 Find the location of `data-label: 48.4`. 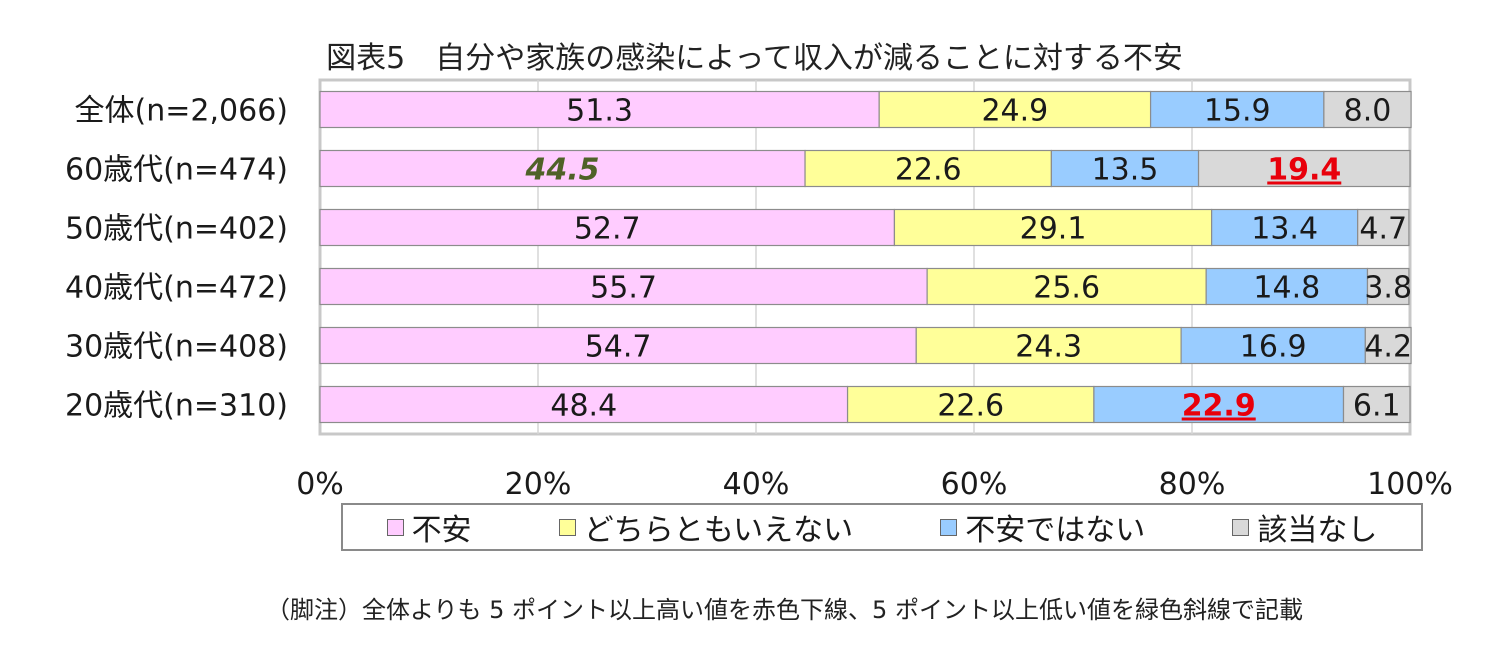

data-label: 48.4 is located at coordinates (583, 406).